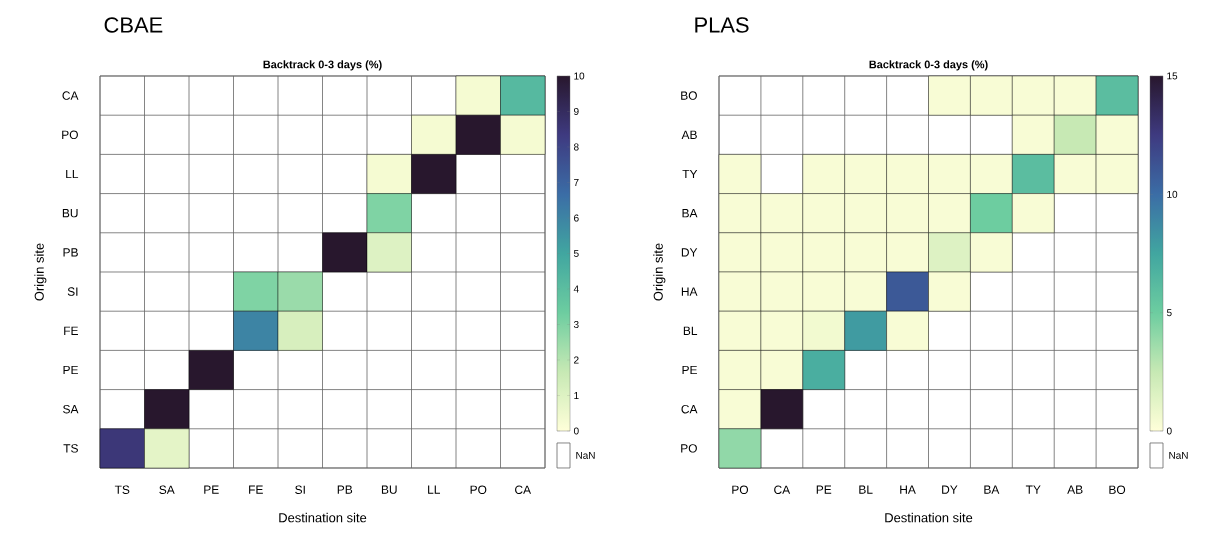  Describe the element at coordinates (70, 448) in the screenshot. I see `y-tick-label: TS` at that location.